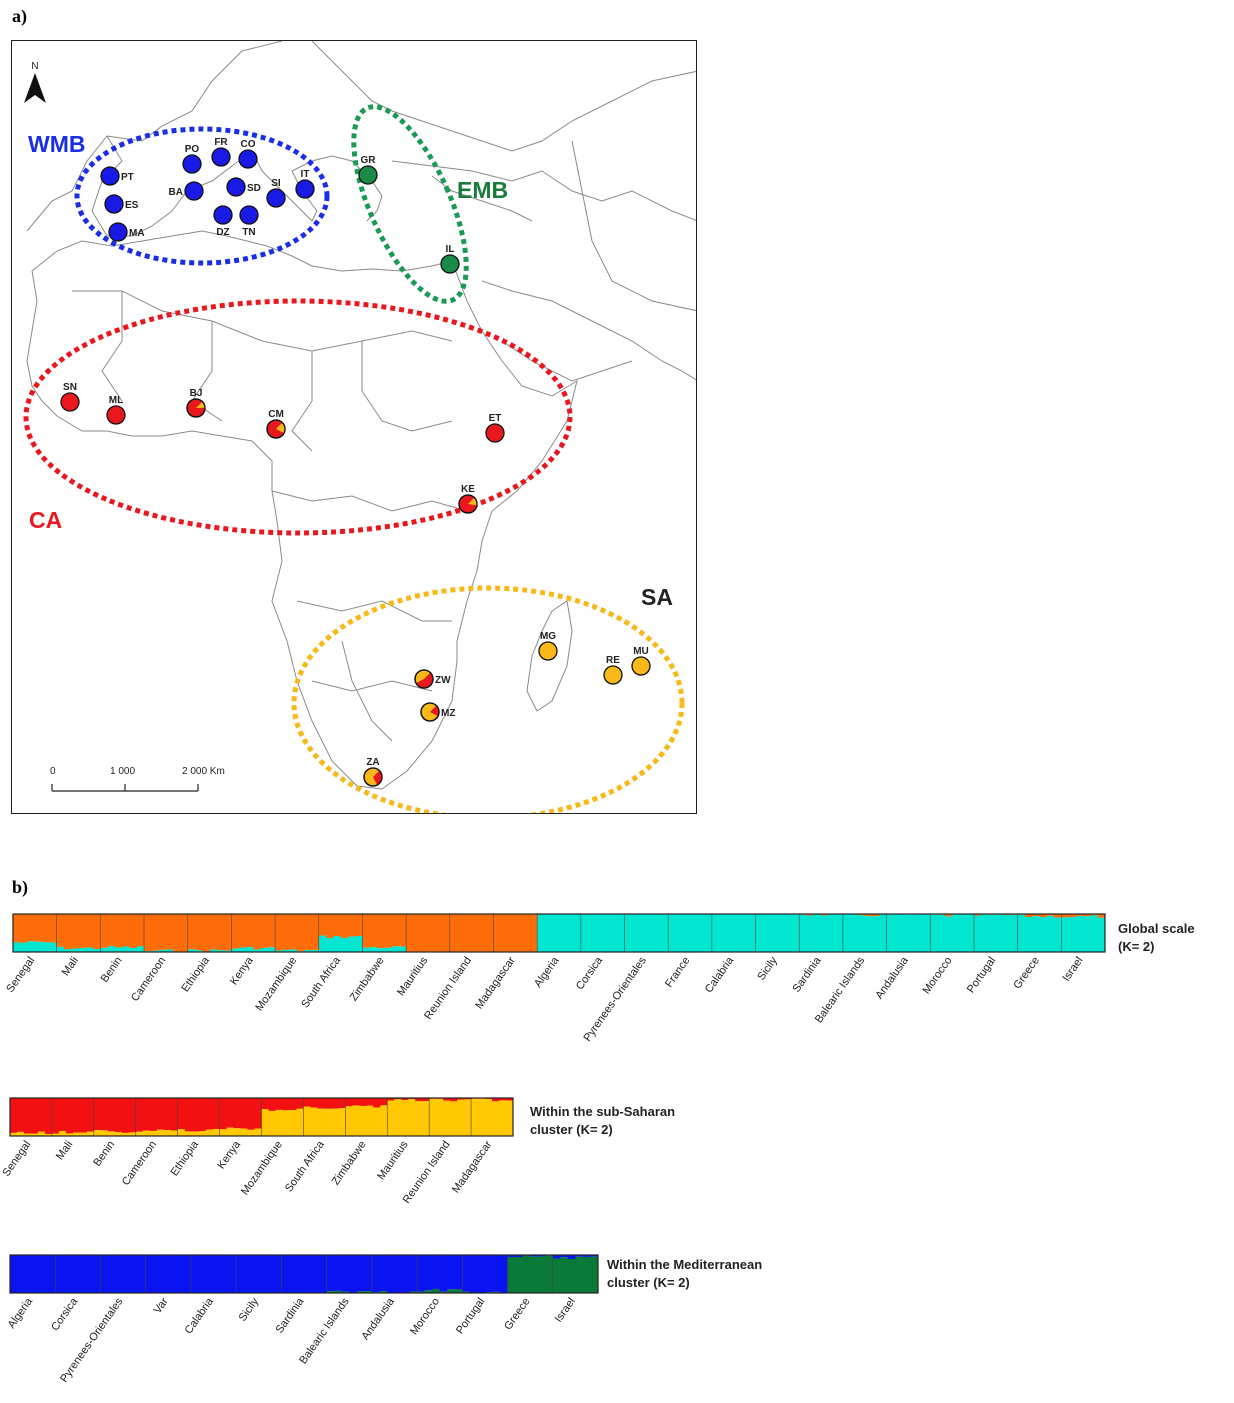 This screenshot has width=1234, height=1403. What do you see at coordinates (571, 1129) in the screenshot?
I see `barplot-caption: cluster (K= 2)` at bounding box center [571, 1129].